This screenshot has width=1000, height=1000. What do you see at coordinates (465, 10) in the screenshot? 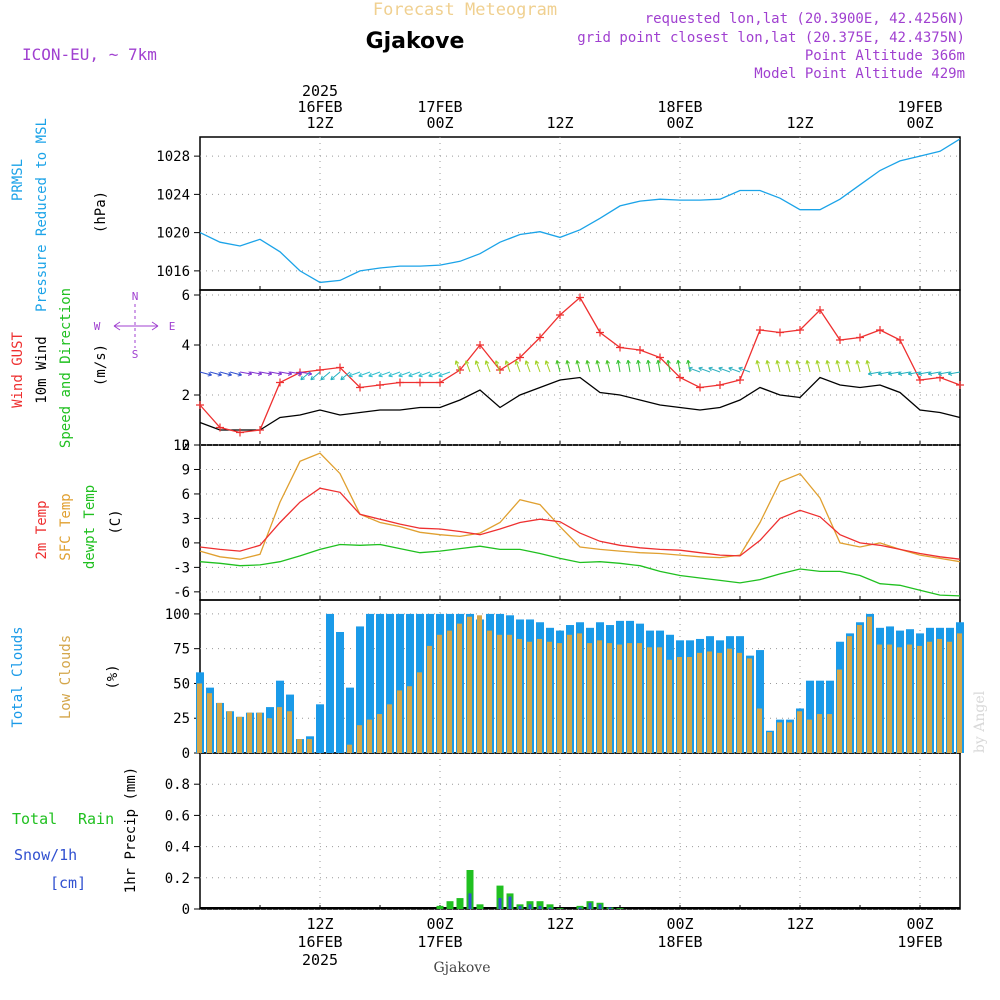
I see `app-title: Forecast Meteogram` at bounding box center [465, 10].